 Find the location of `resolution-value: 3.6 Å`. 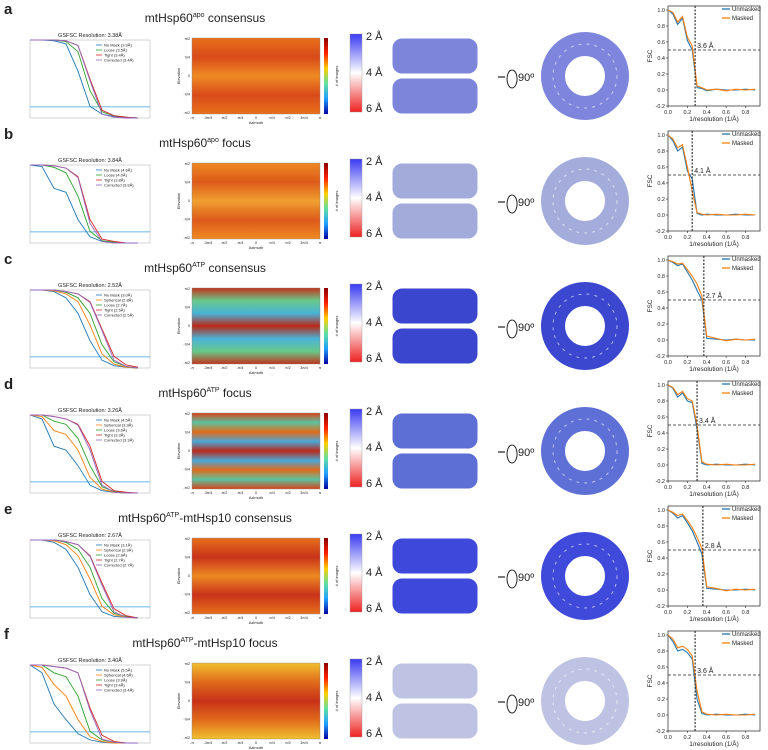

resolution-value: 3.6 Å is located at coordinates (705, 45).